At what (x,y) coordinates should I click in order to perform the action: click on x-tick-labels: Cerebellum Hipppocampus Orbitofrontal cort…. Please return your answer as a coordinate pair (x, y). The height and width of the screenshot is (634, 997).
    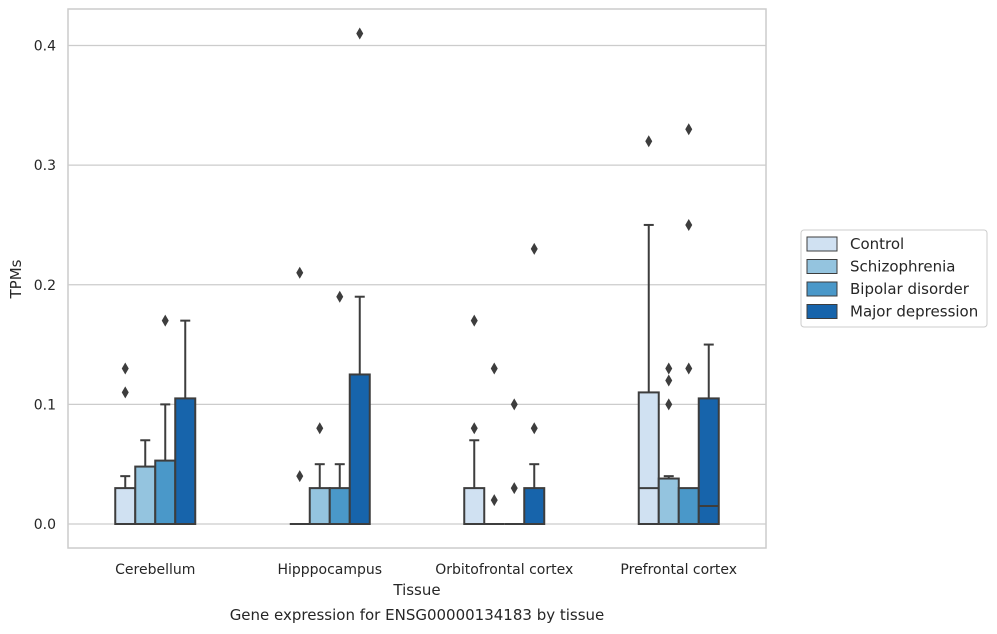
    Looking at the image, I should click on (426, 570).